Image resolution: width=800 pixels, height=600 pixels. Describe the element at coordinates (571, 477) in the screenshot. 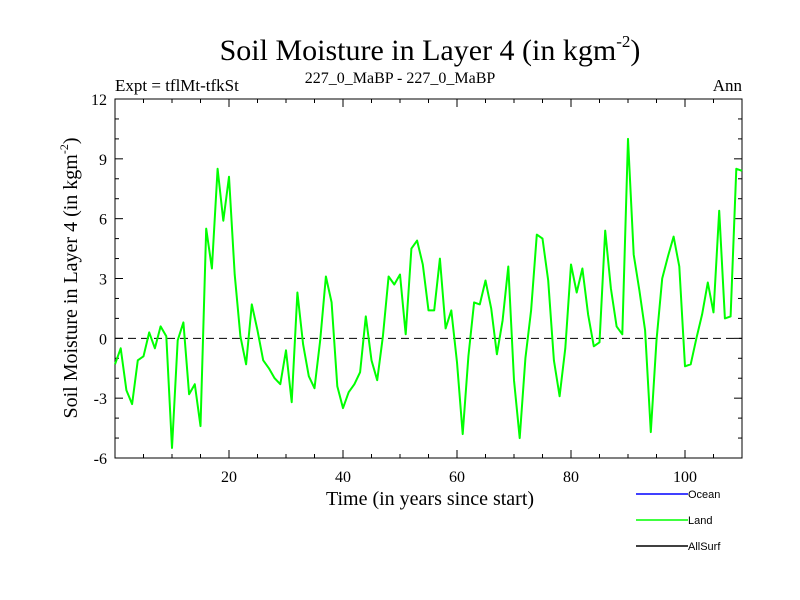

I see `x-tick-label: 80` at that location.